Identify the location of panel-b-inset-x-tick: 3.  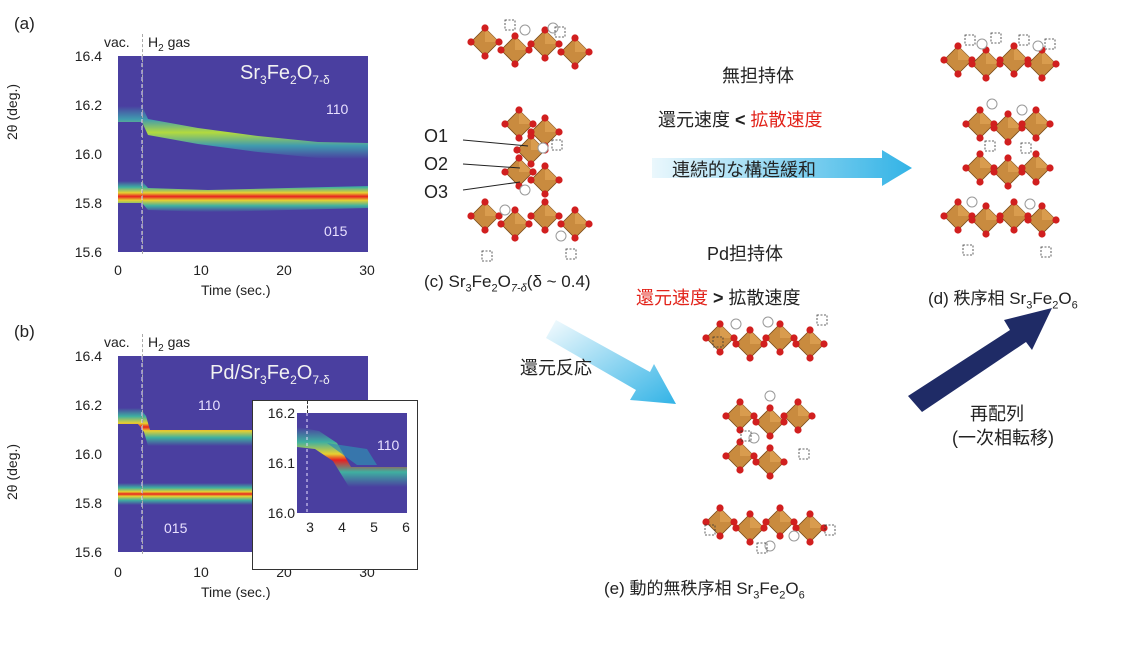
(310, 527).